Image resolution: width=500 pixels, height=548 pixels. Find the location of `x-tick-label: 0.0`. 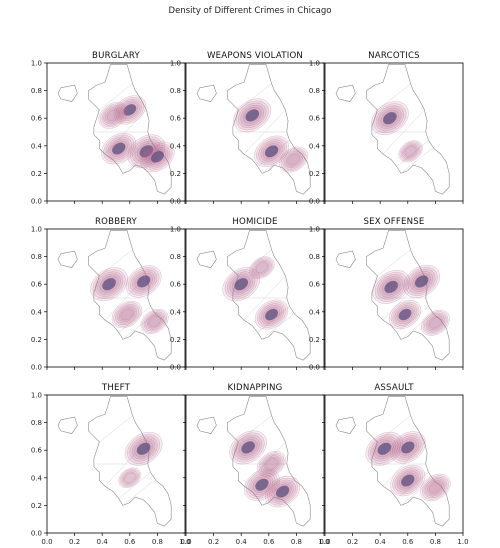

x-tick-label: 0.0 is located at coordinates (46, 542).